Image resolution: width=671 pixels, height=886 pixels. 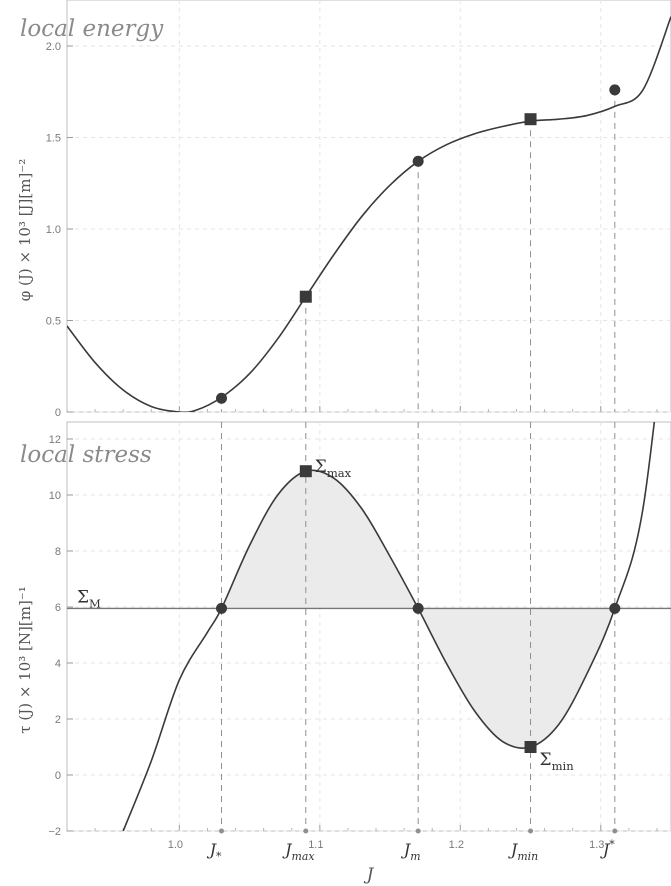 What do you see at coordinates (25, 659) in the screenshot?
I see `bottom-y-axis-label: τ (J) × 10³ [N][m]⁻¹` at bounding box center [25, 659].